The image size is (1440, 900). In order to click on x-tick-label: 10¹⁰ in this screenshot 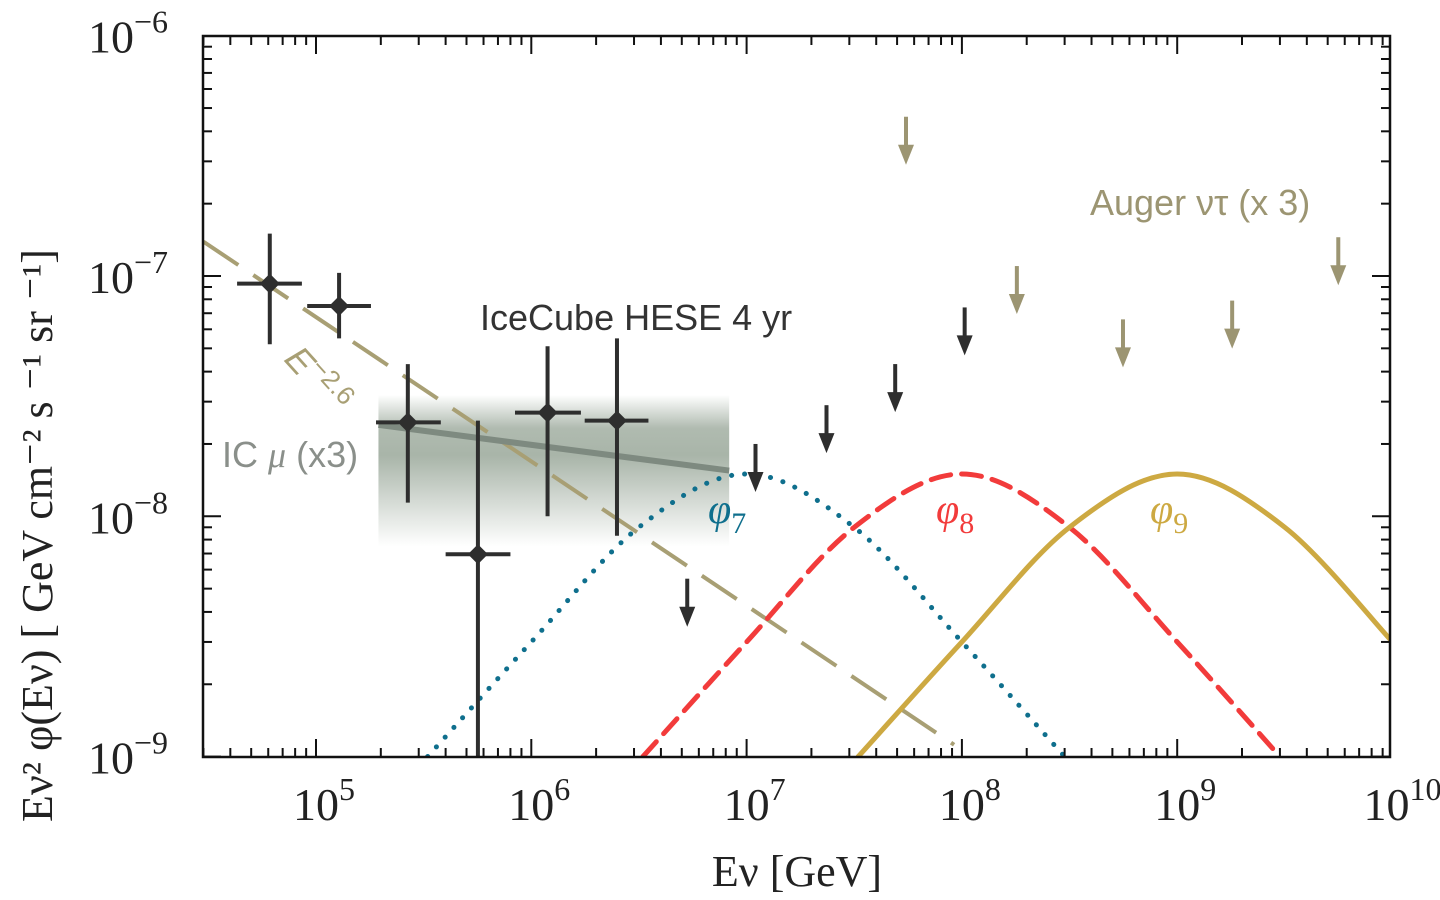, I will do `click(1402, 800)`.